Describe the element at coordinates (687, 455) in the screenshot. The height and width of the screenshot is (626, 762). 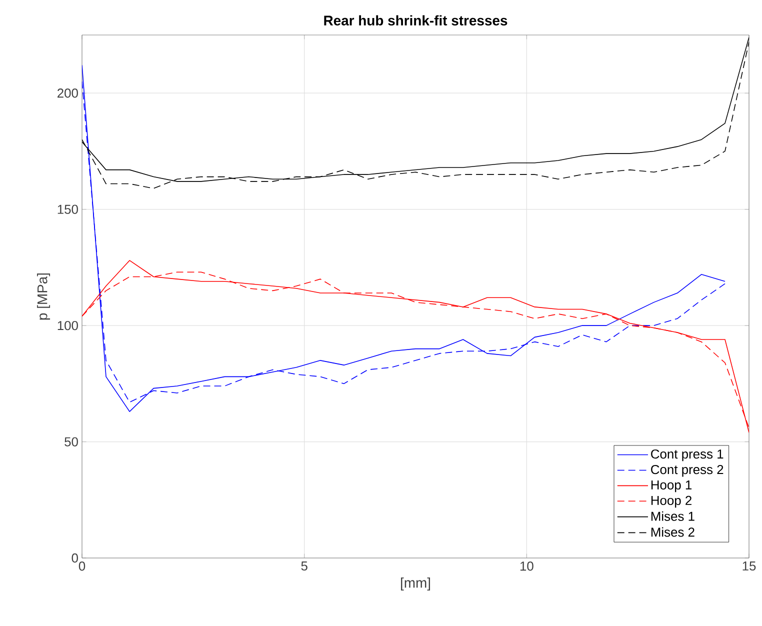
I see `legend-label: Cont press 1` at that location.